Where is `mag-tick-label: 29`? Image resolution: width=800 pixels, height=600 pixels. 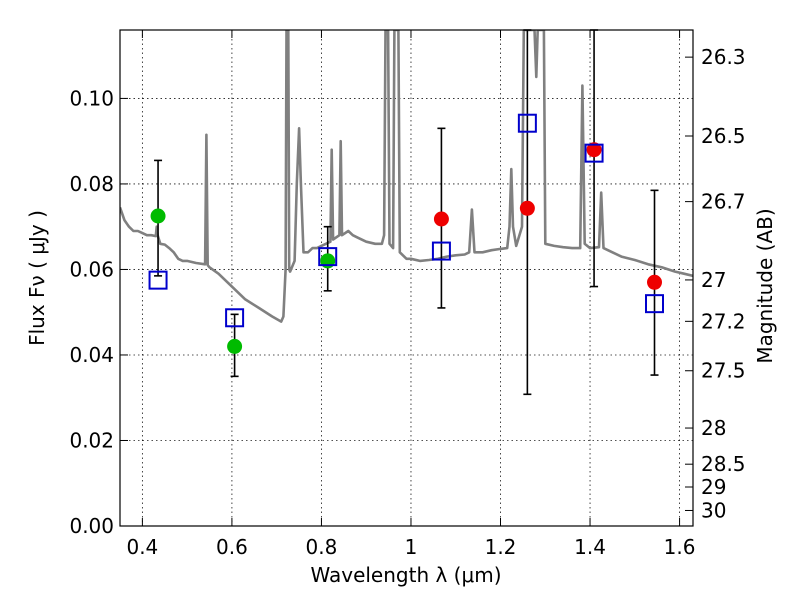 mag-tick-label: 29 is located at coordinates (713, 487).